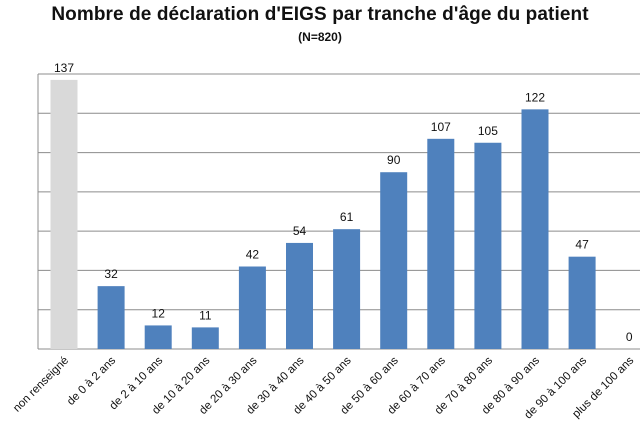 The image size is (640, 441). What do you see at coordinates (159, 313) in the screenshot?
I see `data-label: 12` at bounding box center [159, 313].